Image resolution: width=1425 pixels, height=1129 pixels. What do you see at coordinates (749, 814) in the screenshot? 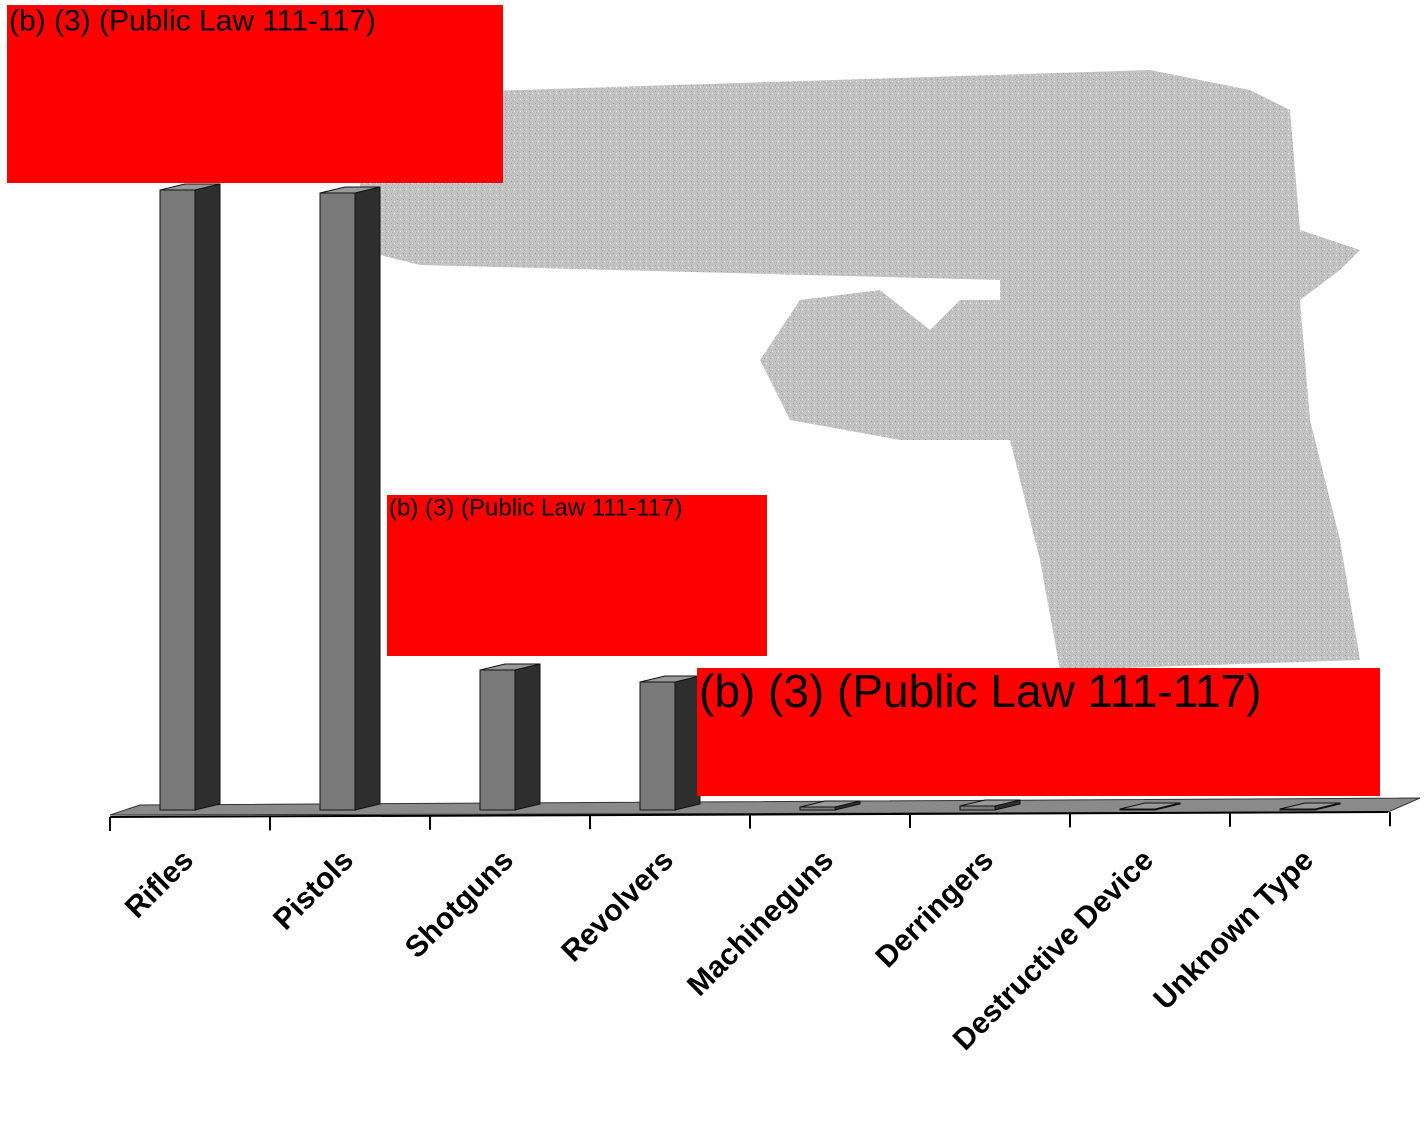
I see `x-axis` at bounding box center [749, 814].